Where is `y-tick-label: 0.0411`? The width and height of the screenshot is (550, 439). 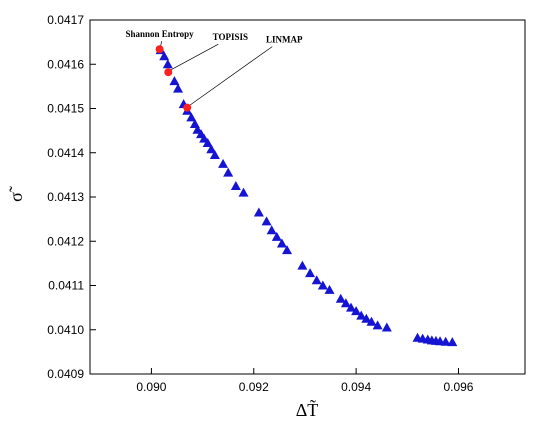 y-tick-label: 0.0411 is located at coordinates (66, 286).